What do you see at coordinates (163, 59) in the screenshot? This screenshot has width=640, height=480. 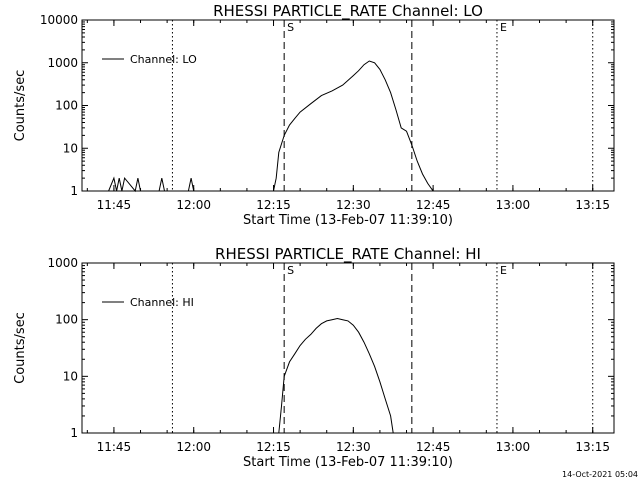 I see `chart0-legend-label: Channel: LO` at bounding box center [163, 59].